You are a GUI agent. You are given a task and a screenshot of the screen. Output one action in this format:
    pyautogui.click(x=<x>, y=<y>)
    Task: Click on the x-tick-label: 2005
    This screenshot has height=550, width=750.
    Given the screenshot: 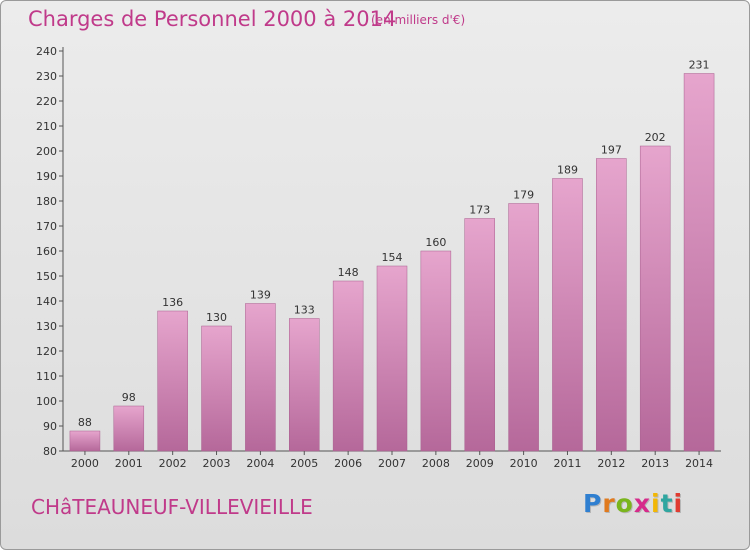 What is the action you would take?
    pyautogui.click(x=304, y=463)
    